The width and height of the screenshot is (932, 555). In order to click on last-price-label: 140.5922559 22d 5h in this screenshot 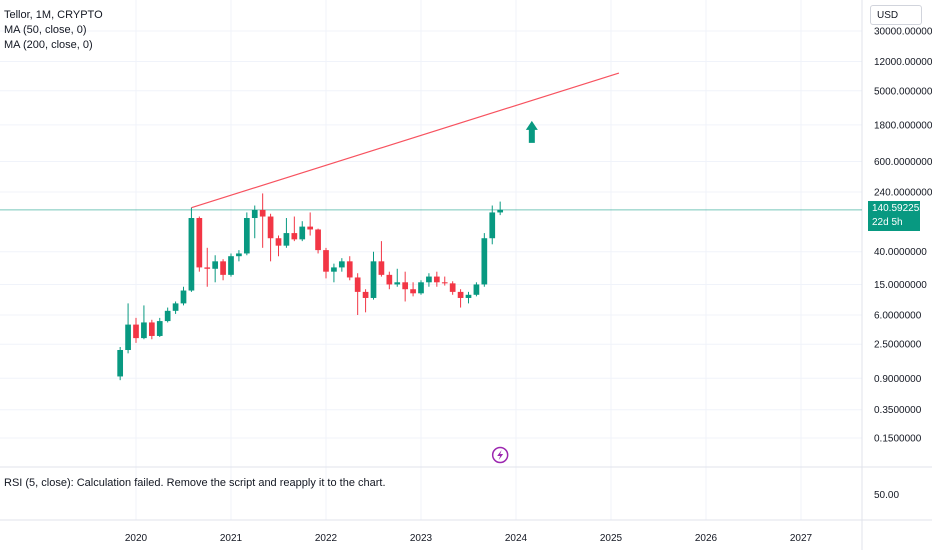, I will do `click(899, 216)`.